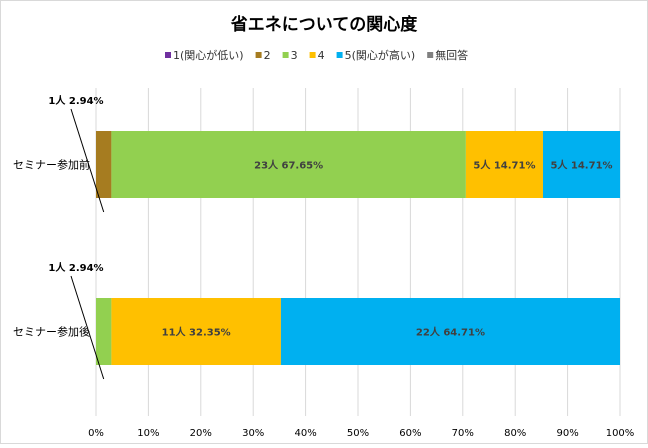 This screenshot has height=448, width=648. Describe the element at coordinates (148, 433) in the screenshot. I see `x-tick-label: 10%` at that location.